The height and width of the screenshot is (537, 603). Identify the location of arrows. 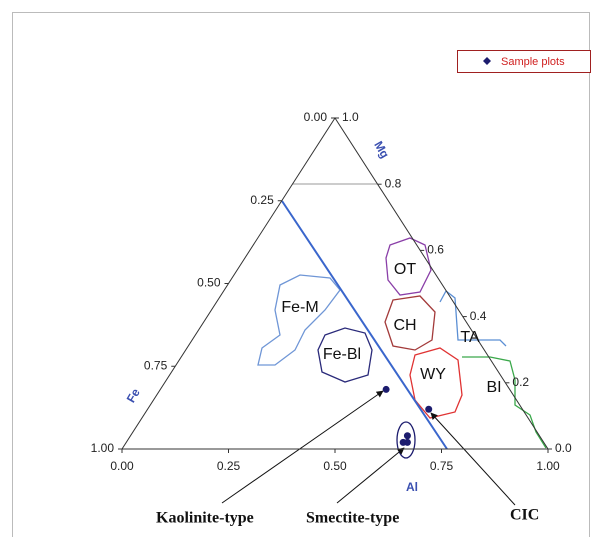
(368, 448).